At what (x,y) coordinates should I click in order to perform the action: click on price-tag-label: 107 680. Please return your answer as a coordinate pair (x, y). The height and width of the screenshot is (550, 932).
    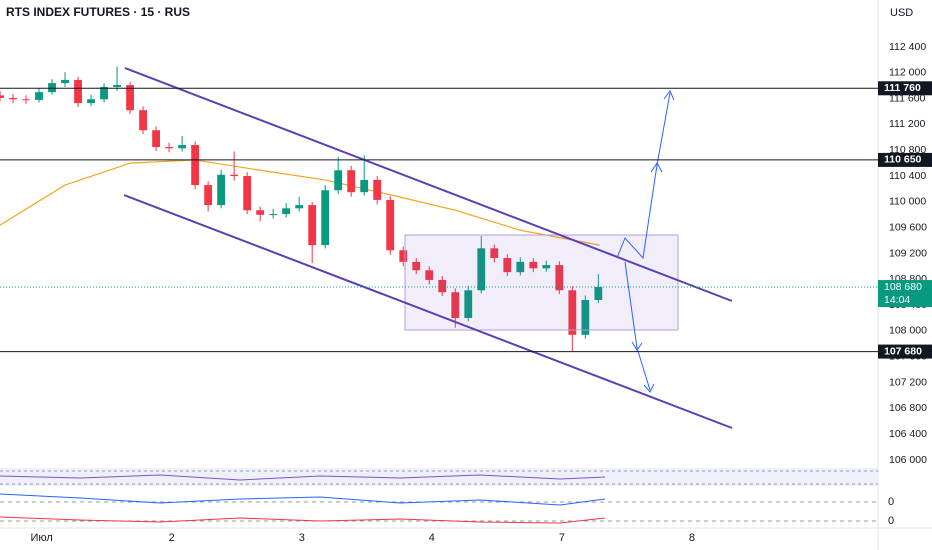
    Looking at the image, I should click on (903, 351).